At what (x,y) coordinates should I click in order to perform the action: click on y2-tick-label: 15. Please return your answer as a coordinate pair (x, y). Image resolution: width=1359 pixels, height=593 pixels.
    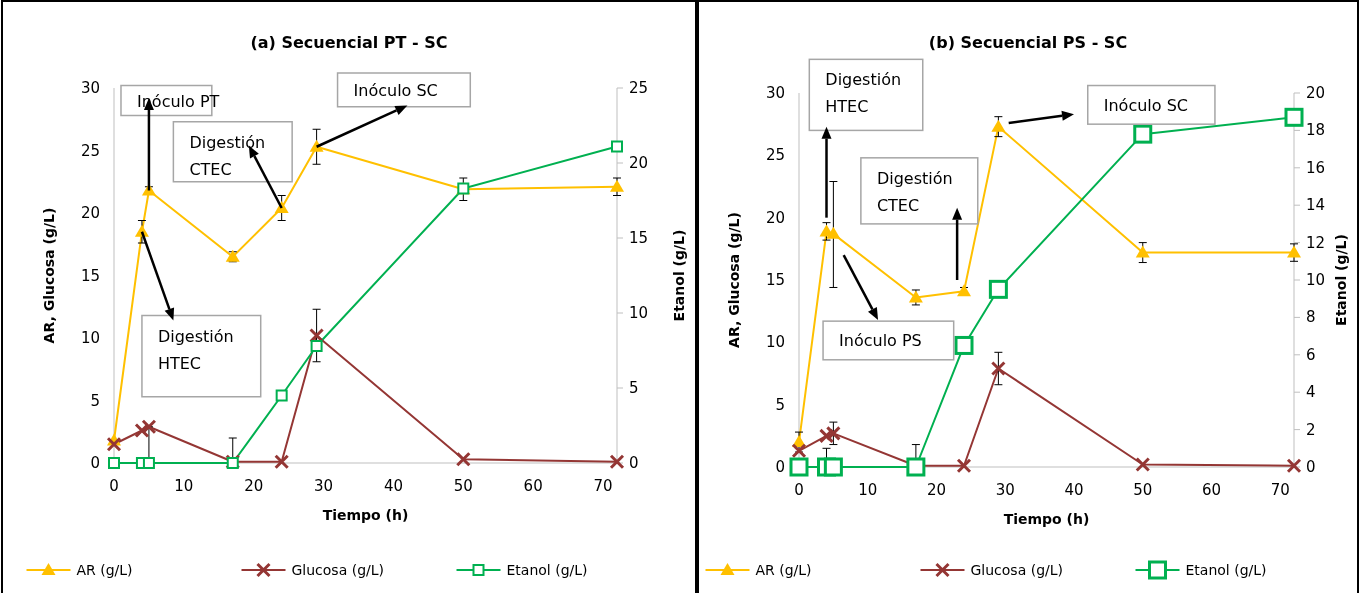
    Looking at the image, I should click on (639, 238).